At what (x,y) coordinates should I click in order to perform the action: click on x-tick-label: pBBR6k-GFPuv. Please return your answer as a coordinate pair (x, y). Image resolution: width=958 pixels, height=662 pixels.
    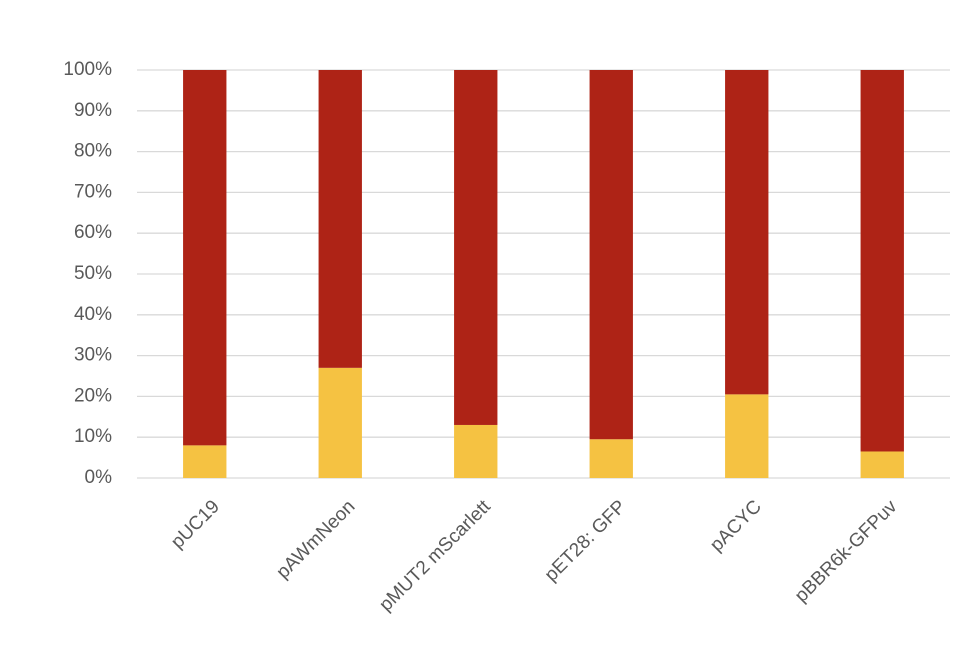
    Looking at the image, I should click on (846, 551).